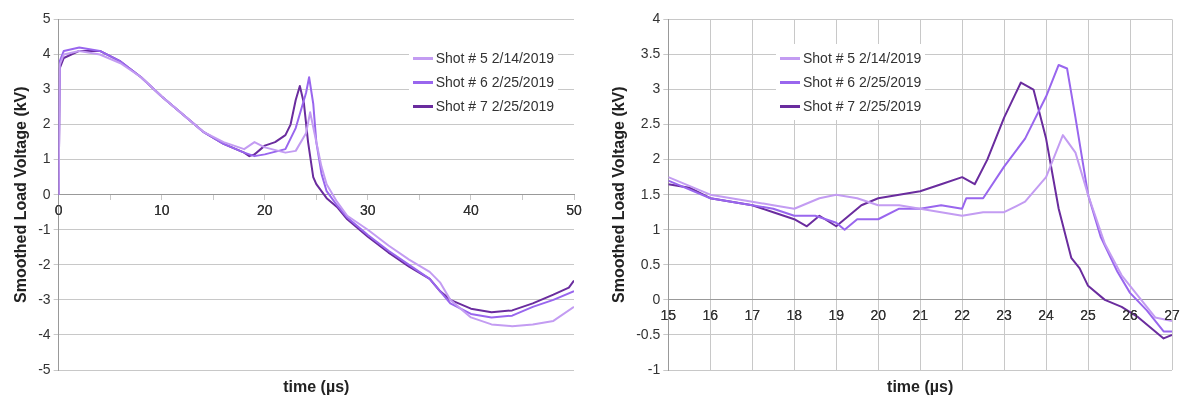  Describe the element at coordinates (1046, 315) in the screenshot. I see `x-tick-label: 24` at that location.